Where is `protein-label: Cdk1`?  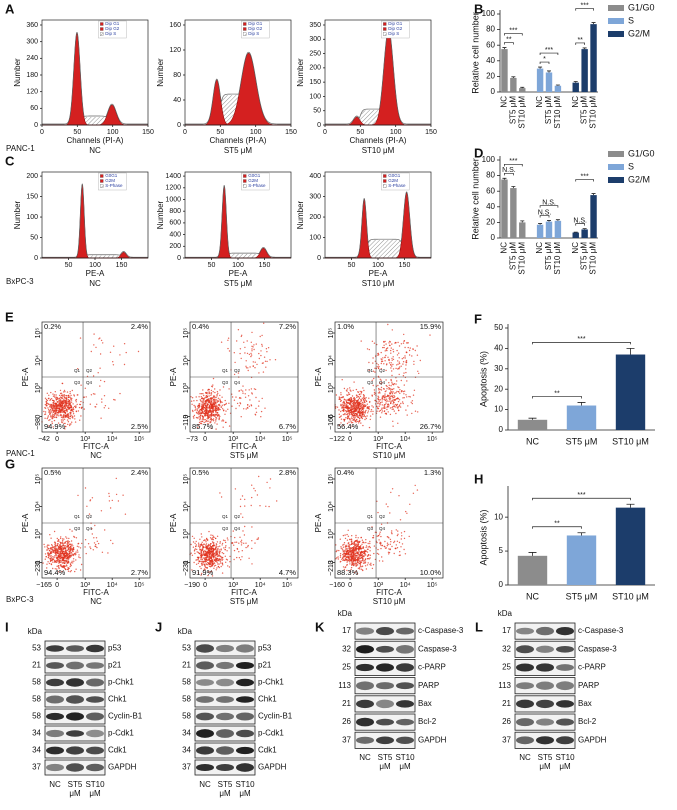
protein-label: Cdk1 is located at coordinates (267, 750).